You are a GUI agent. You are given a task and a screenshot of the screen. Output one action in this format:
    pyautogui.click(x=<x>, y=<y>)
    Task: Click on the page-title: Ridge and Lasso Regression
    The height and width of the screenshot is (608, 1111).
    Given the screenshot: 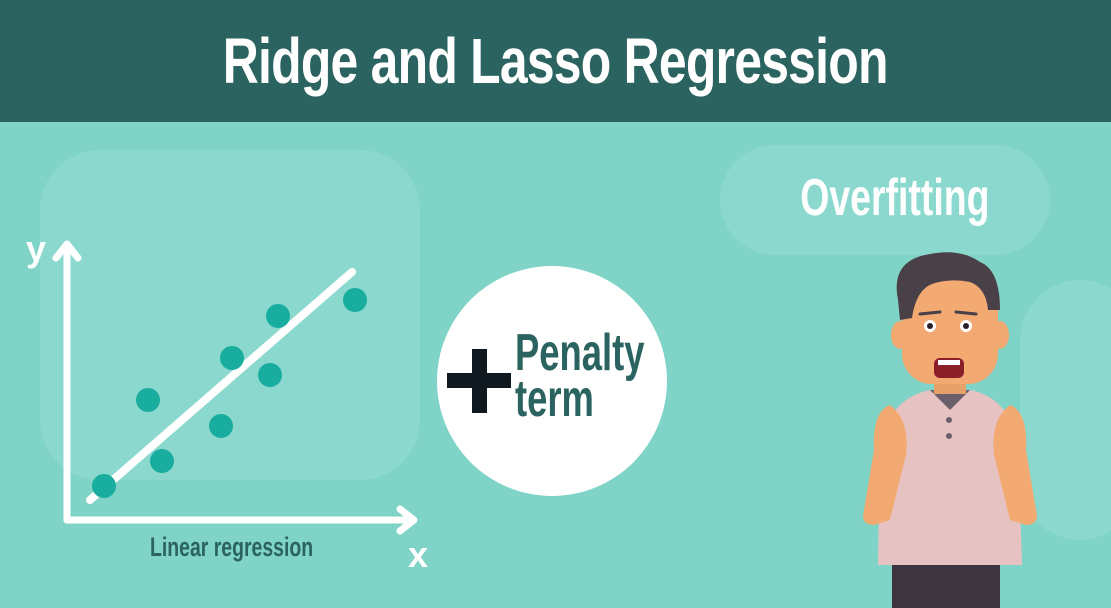 What is the action you would take?
    pyautogui.click(x=556, y=61)
    